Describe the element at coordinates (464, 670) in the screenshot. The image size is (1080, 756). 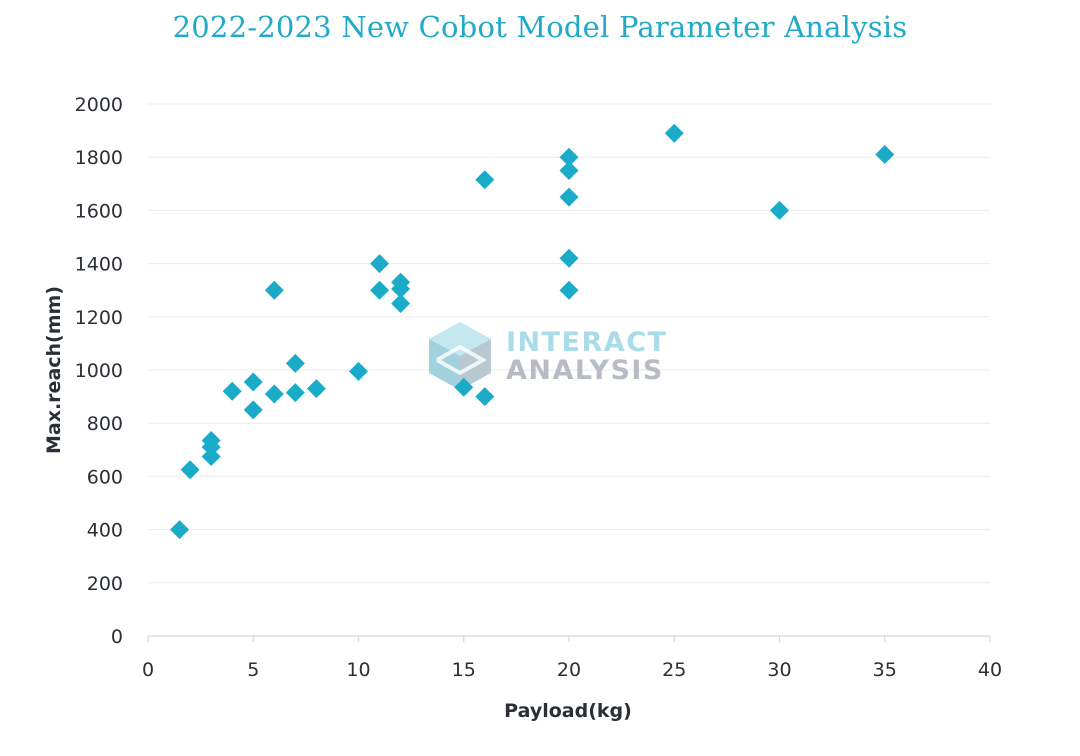
I see `x-tick-label: 15` at that location.